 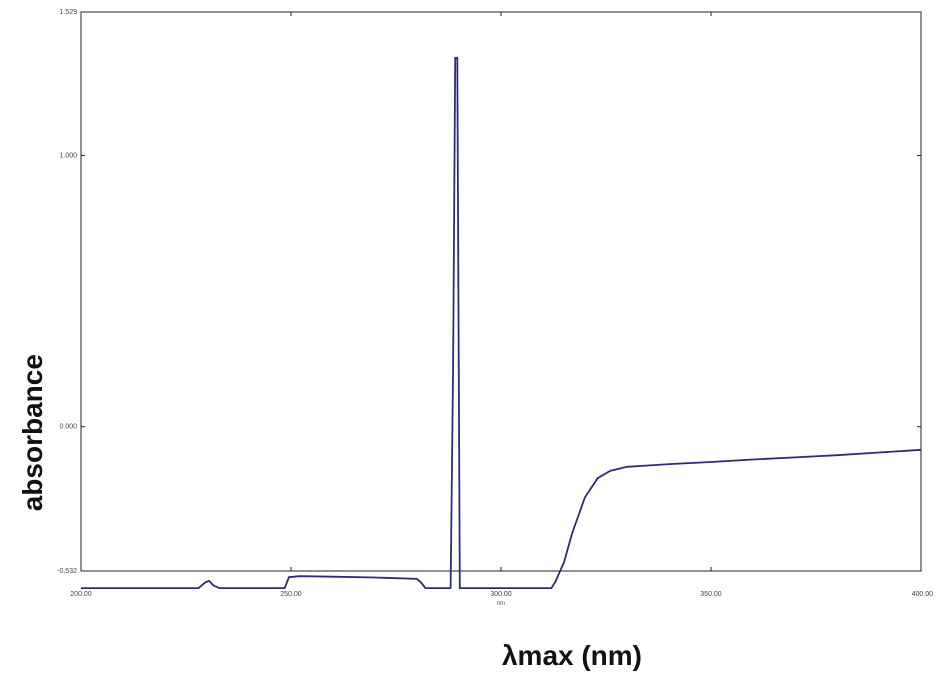 What do you see at coordinates (67, 571) in the screenshot?
I see `y-tick-label: -0.532` at bounding box center [67, 571].